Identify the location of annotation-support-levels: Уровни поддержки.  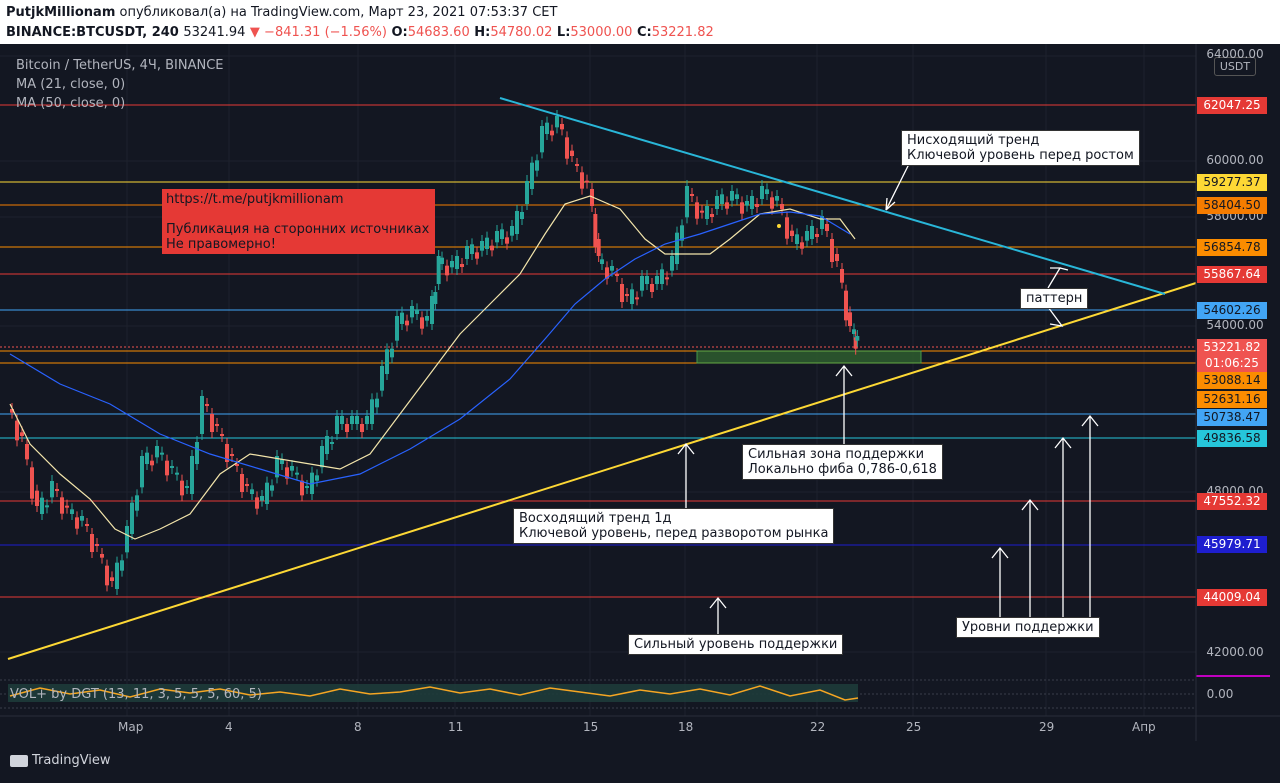
(1028, 627).